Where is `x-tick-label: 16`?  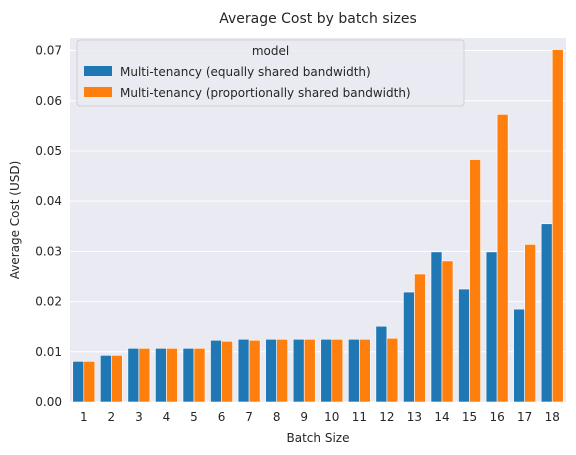
x-tick-label: 16 is located at coordinates (496, 417).